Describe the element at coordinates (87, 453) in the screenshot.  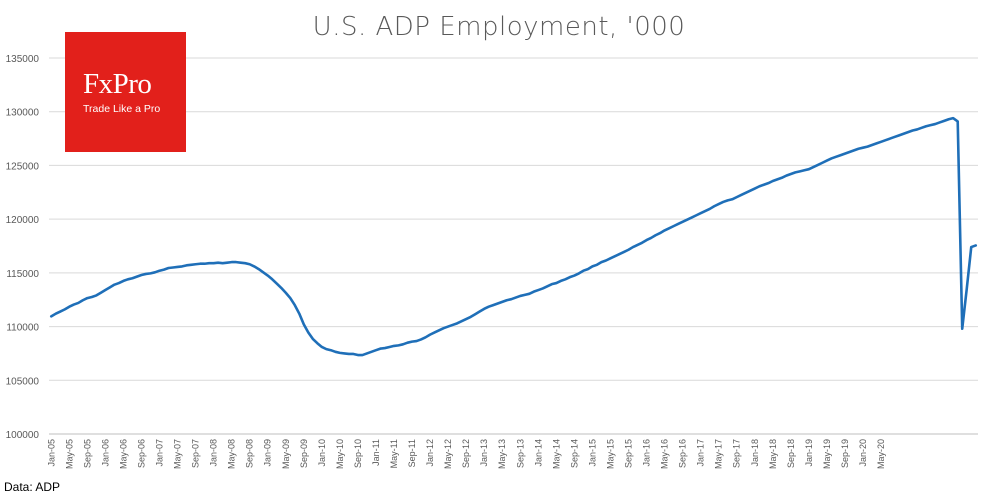
I see `x-tick-label: Sep-05` at that location.